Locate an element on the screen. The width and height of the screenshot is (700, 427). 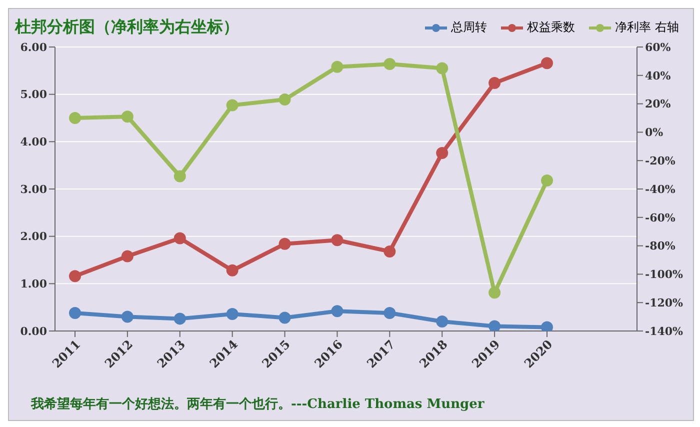
y-tick-label: 6.00 is located at coordinates (34, 47).